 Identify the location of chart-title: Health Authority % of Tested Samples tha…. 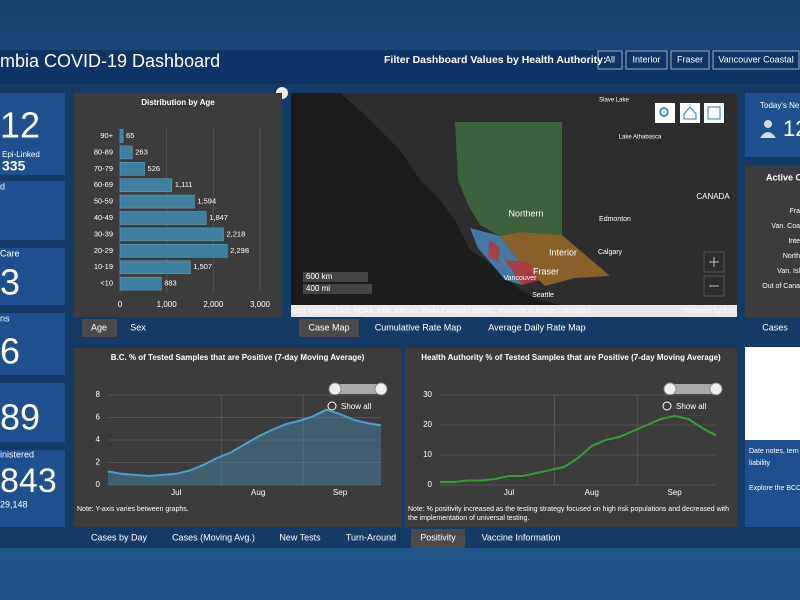
(571, 357).